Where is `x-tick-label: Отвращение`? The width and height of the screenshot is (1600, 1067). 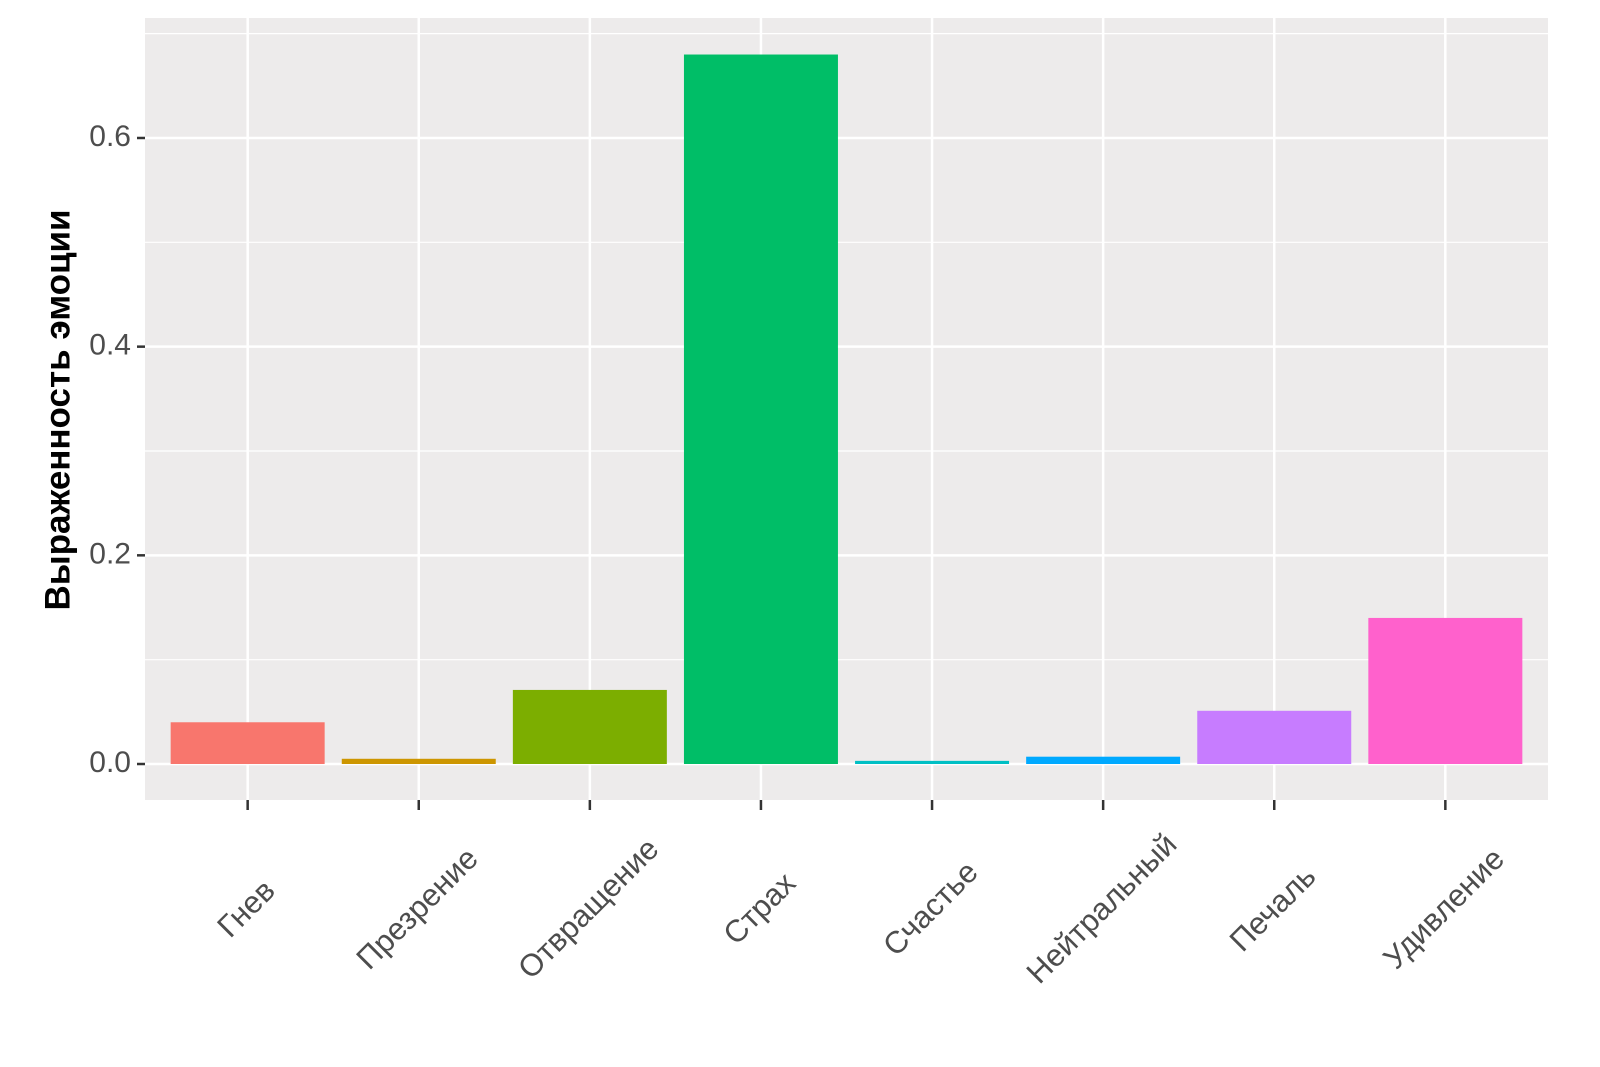
x-tick-label: Отвращение is located at coordinates (588, 908).